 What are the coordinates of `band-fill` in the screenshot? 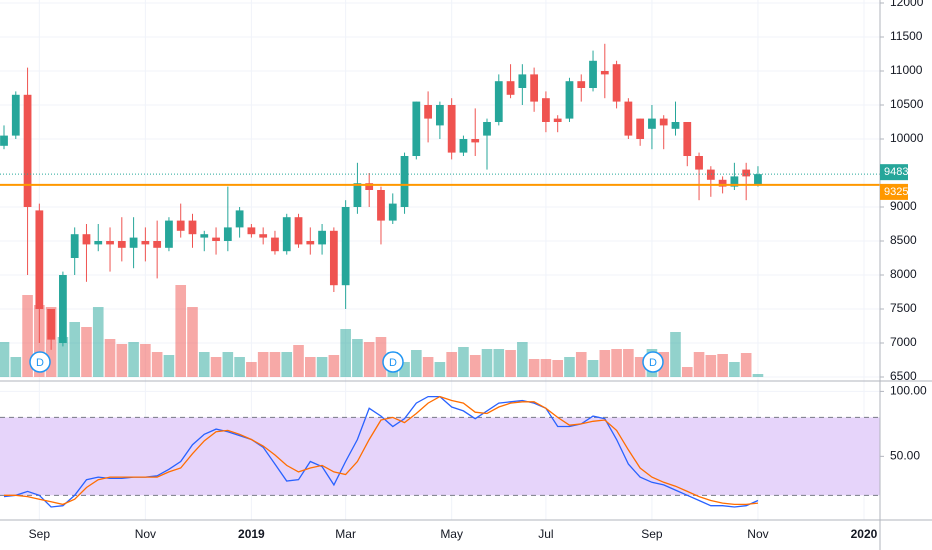 It's located at (440, 456).